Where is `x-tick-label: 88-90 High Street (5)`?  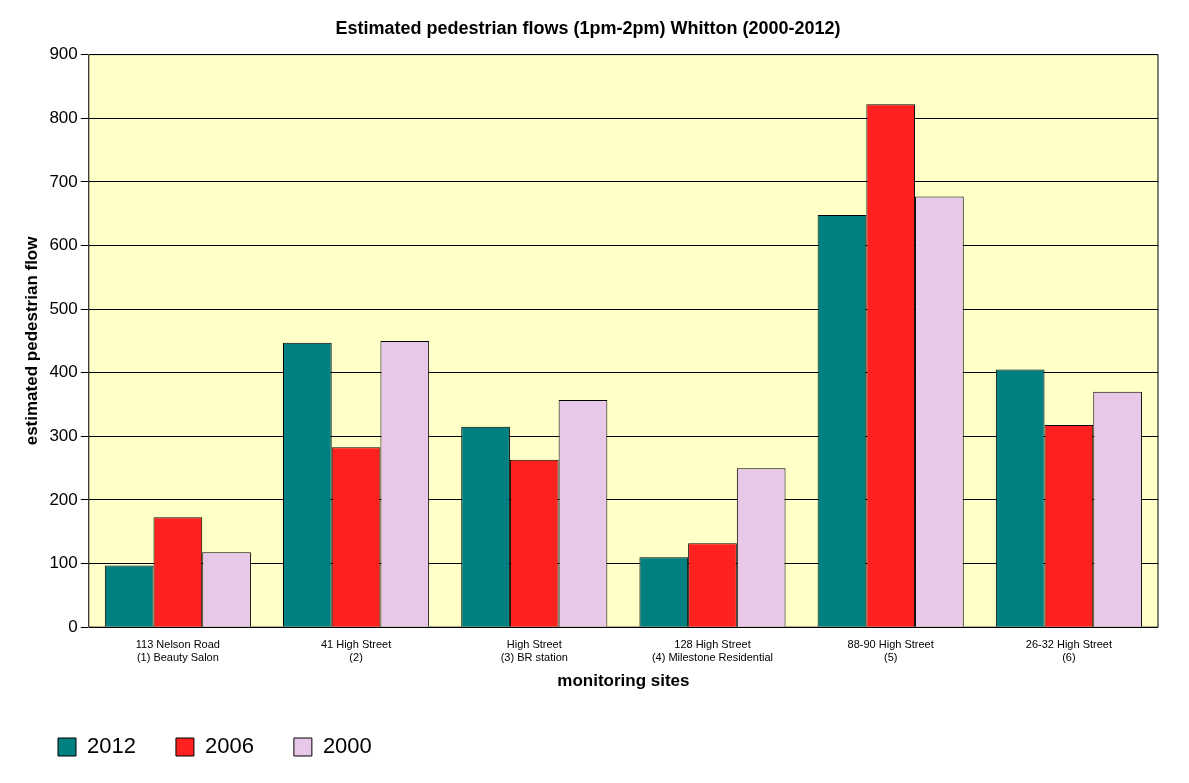 x-tick-label: 88-90 High Street (5) is located at coordinates (890, 650).